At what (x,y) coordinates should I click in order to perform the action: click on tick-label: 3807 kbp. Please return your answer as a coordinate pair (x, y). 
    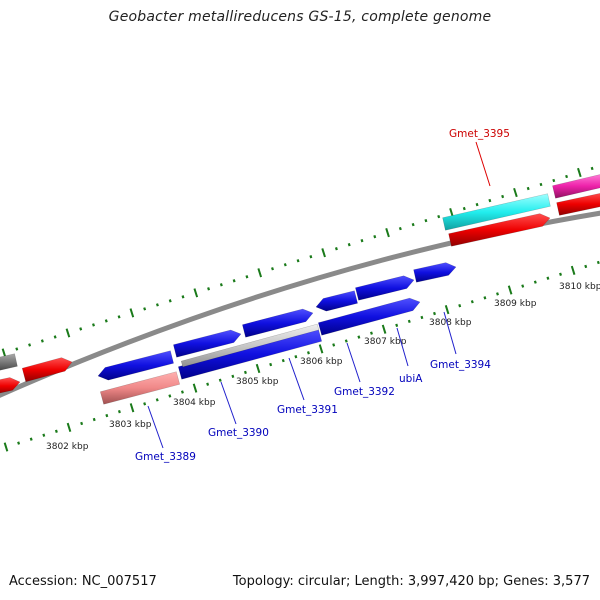
    Looking at the image, I should click on (385, 342).